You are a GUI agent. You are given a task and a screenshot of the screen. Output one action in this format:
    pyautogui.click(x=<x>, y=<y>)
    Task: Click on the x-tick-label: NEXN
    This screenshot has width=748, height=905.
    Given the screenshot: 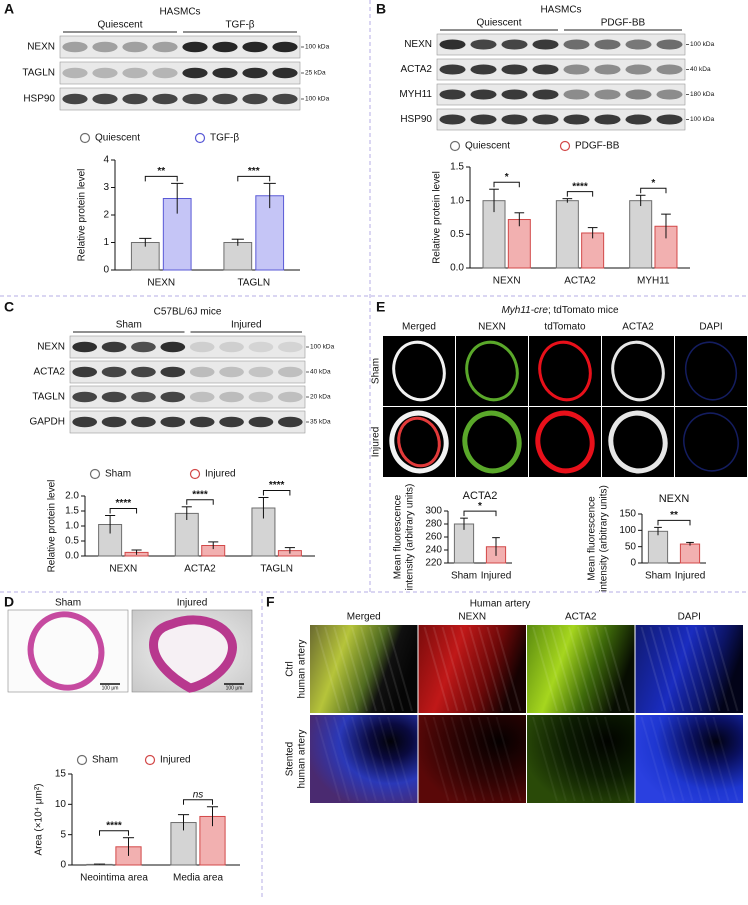 What is the action you would take?
    pyautogui.click(x=161, y=283)
    